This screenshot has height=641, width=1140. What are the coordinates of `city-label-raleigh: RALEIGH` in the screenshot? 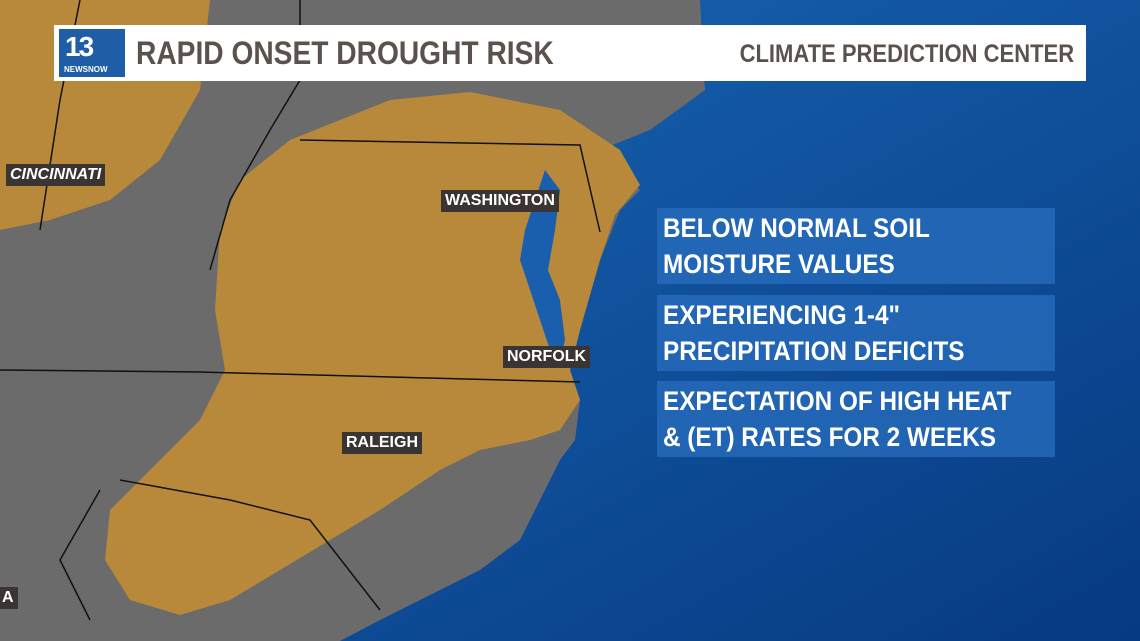 It's located at (382, 443).